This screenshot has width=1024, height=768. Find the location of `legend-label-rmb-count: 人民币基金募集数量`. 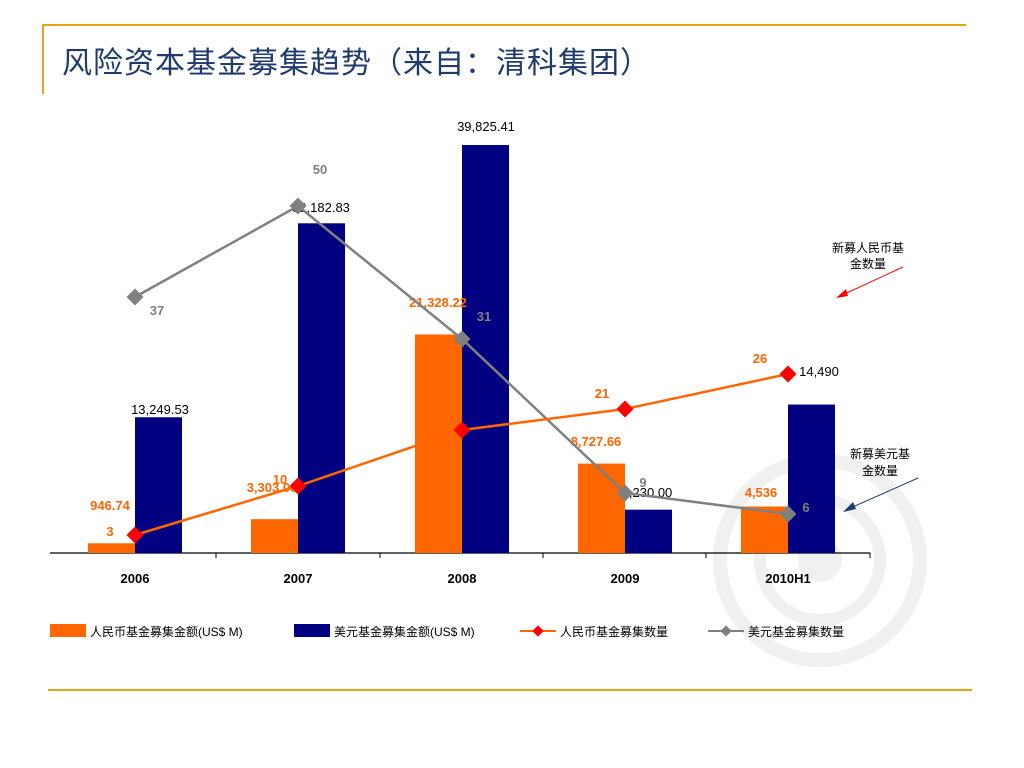

legend-label-rmb-count: 人民币基金募集数量 is located at coordinates (614, 631).